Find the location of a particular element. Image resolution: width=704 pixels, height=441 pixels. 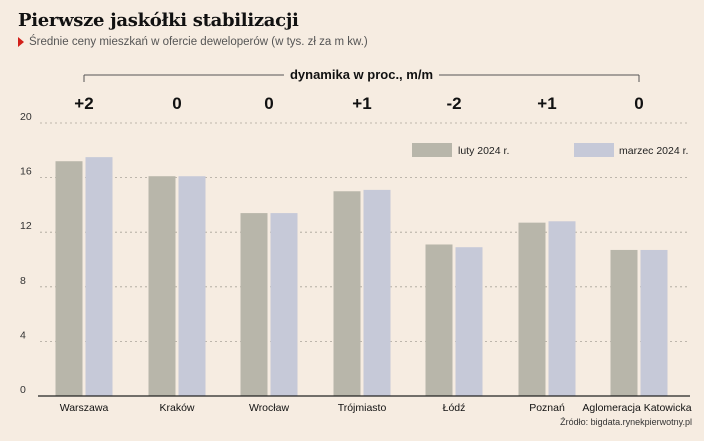

dynamics-header: dynamika w proc., m/m is located at coordinates (361, 74).